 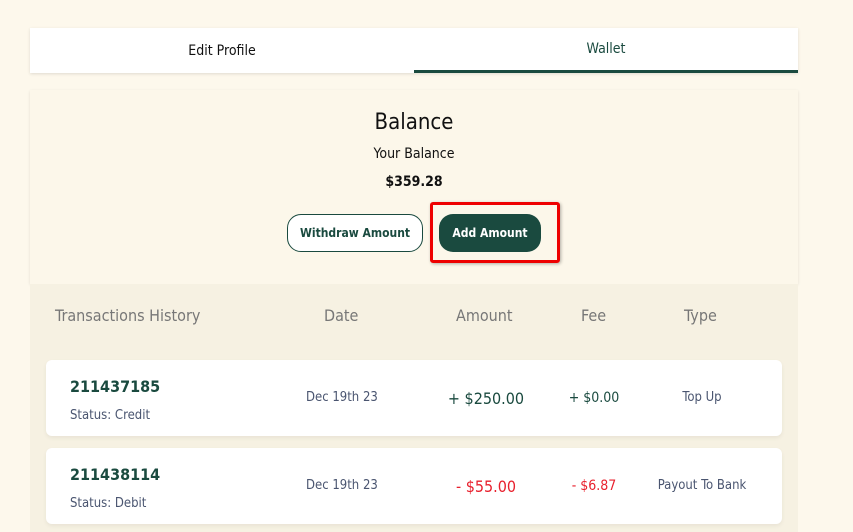 What do you see at coordinates (484, 315) in the screenshot?
I see `header-amount: Amount` at bounding box center [484, 315].